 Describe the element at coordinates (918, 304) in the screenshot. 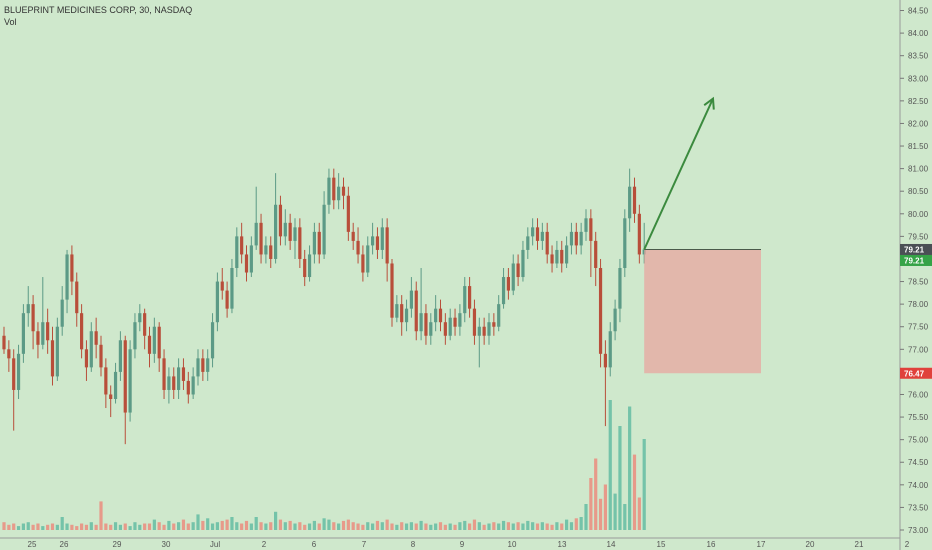

I see `y-tick-label: 78.00` at that location.